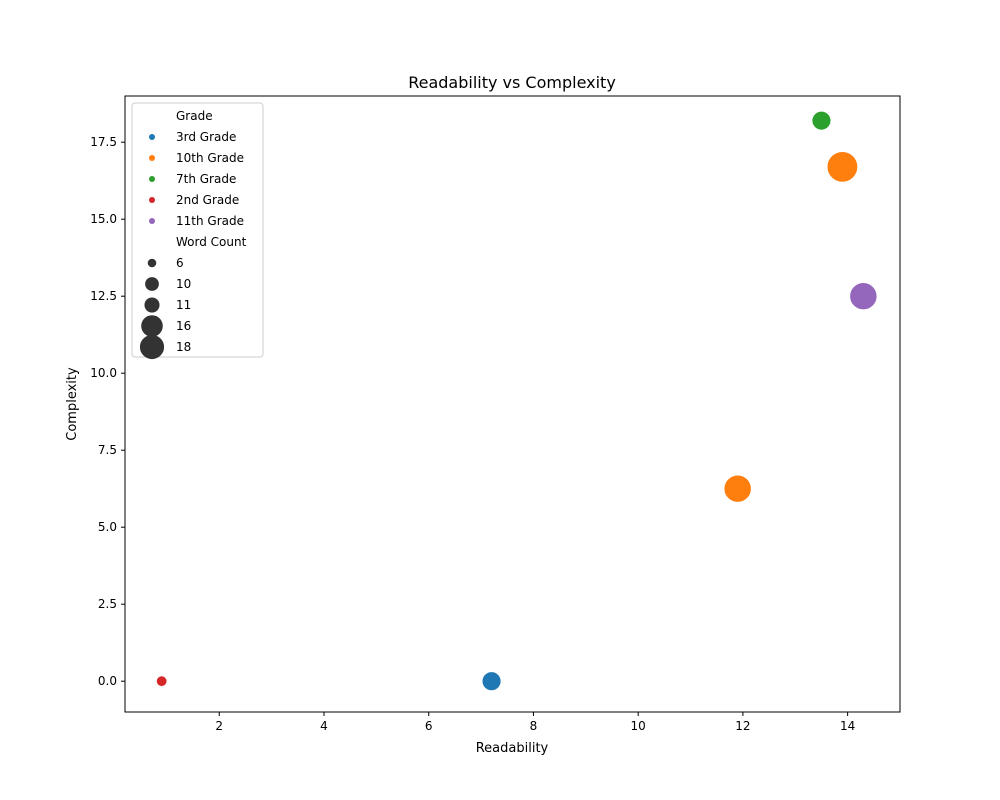 This screenshot has height=800, width=1000. I want to click on x-tick-label: 2, so click(219, 726).